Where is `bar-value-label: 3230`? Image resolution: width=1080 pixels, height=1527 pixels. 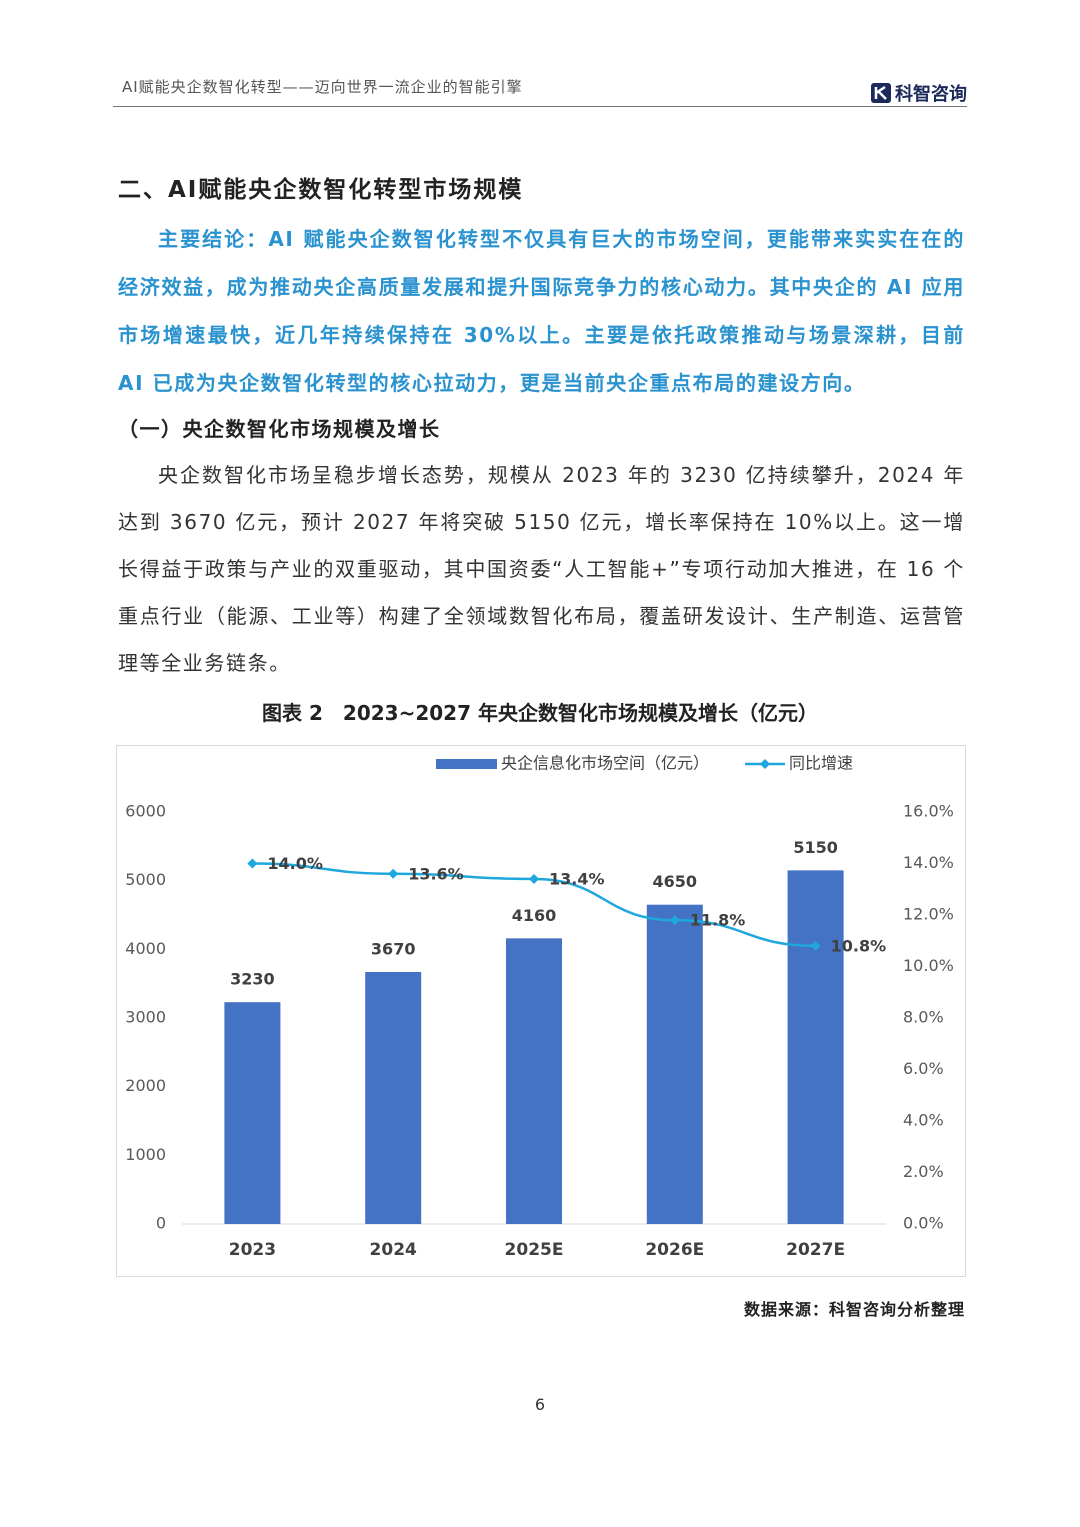 bar-value-label: 3230 is located at coordinates (252, 979).